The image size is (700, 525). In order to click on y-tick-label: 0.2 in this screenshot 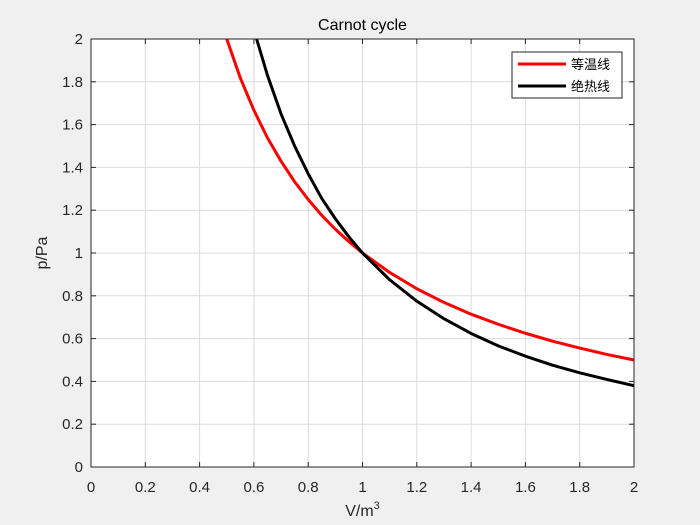, I will do `click(72, 424)`.